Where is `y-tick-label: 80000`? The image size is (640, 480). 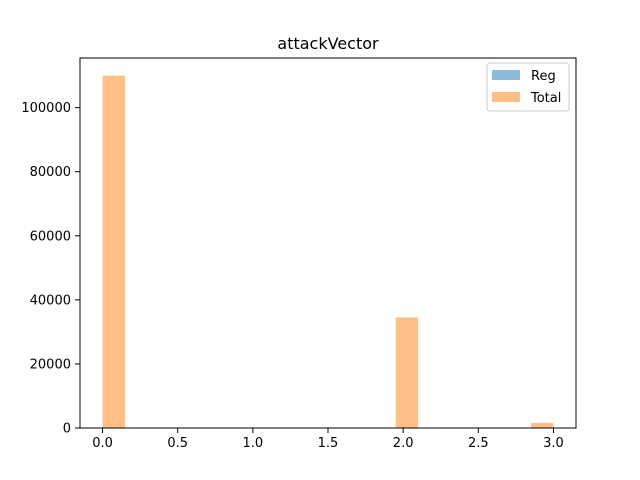 y-tick-label: 80000 is located at coordinates (50, 172).